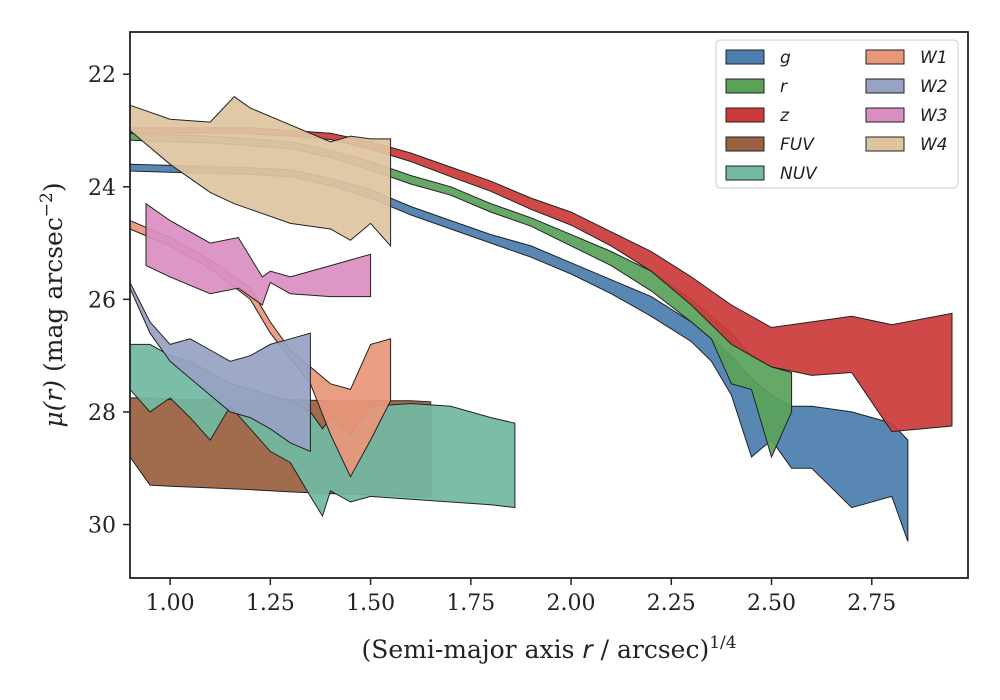 This screenshot has width=1000, height=700. I want to click on y-tick-label: 30, so click(102, 526).